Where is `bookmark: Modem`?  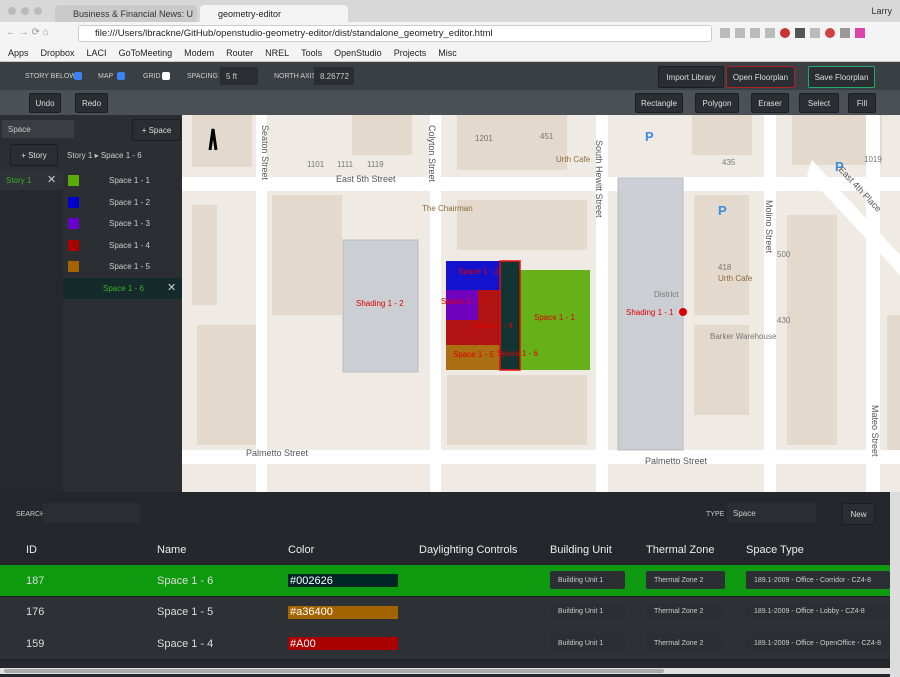 bookmark: Modem is located at coordinates (199, 53).